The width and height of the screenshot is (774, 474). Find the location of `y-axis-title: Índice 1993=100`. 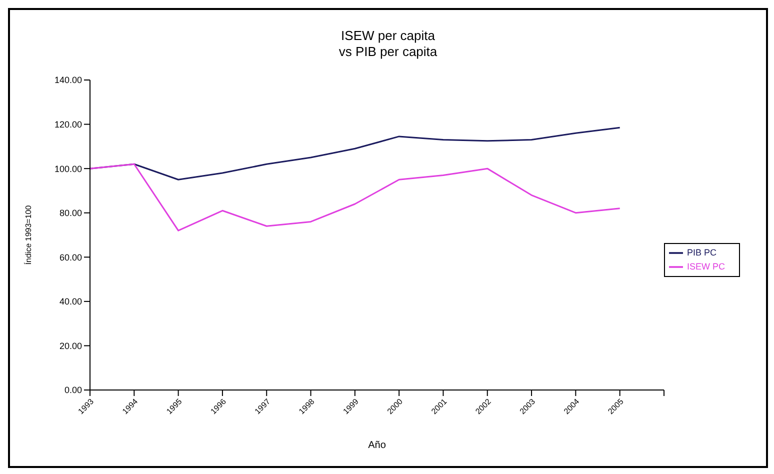

y-axis-title: Índice 1993=100 is located at coordinates (28, 234).